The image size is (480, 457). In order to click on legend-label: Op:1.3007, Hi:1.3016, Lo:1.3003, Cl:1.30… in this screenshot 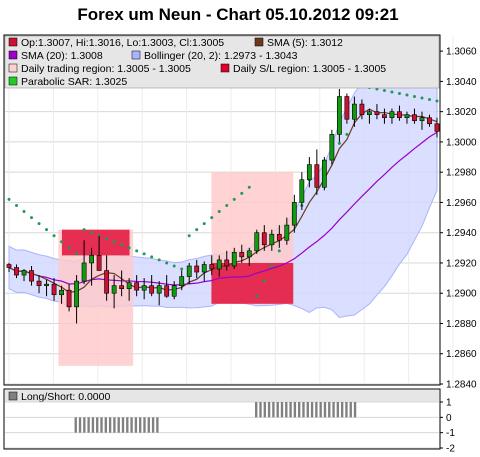, I will do `click(122, 43)`.